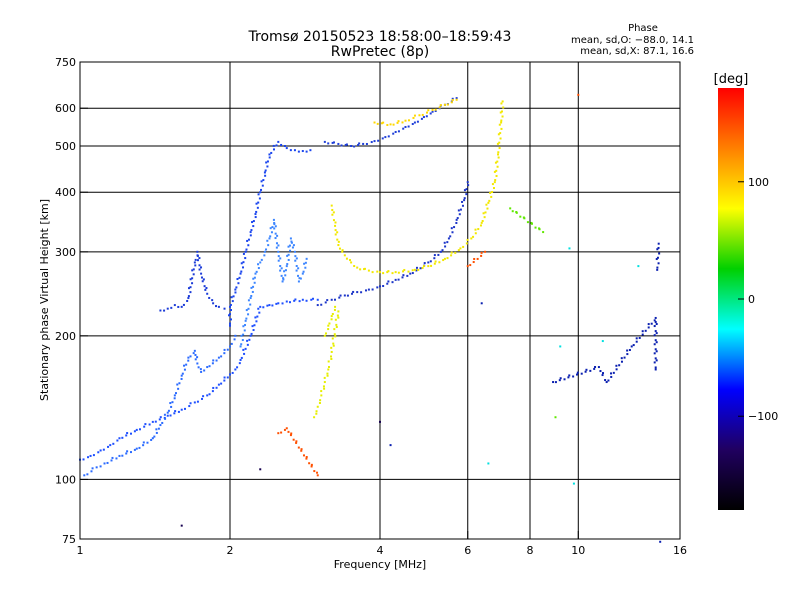 The width and height of the screenshot is (800, 600). What do you see at coordinates (637, 51) in the screenshot?
I see `phase-mean-x: mean, sd,X: 87.1, 16.6` at bounding box center [637, 51].